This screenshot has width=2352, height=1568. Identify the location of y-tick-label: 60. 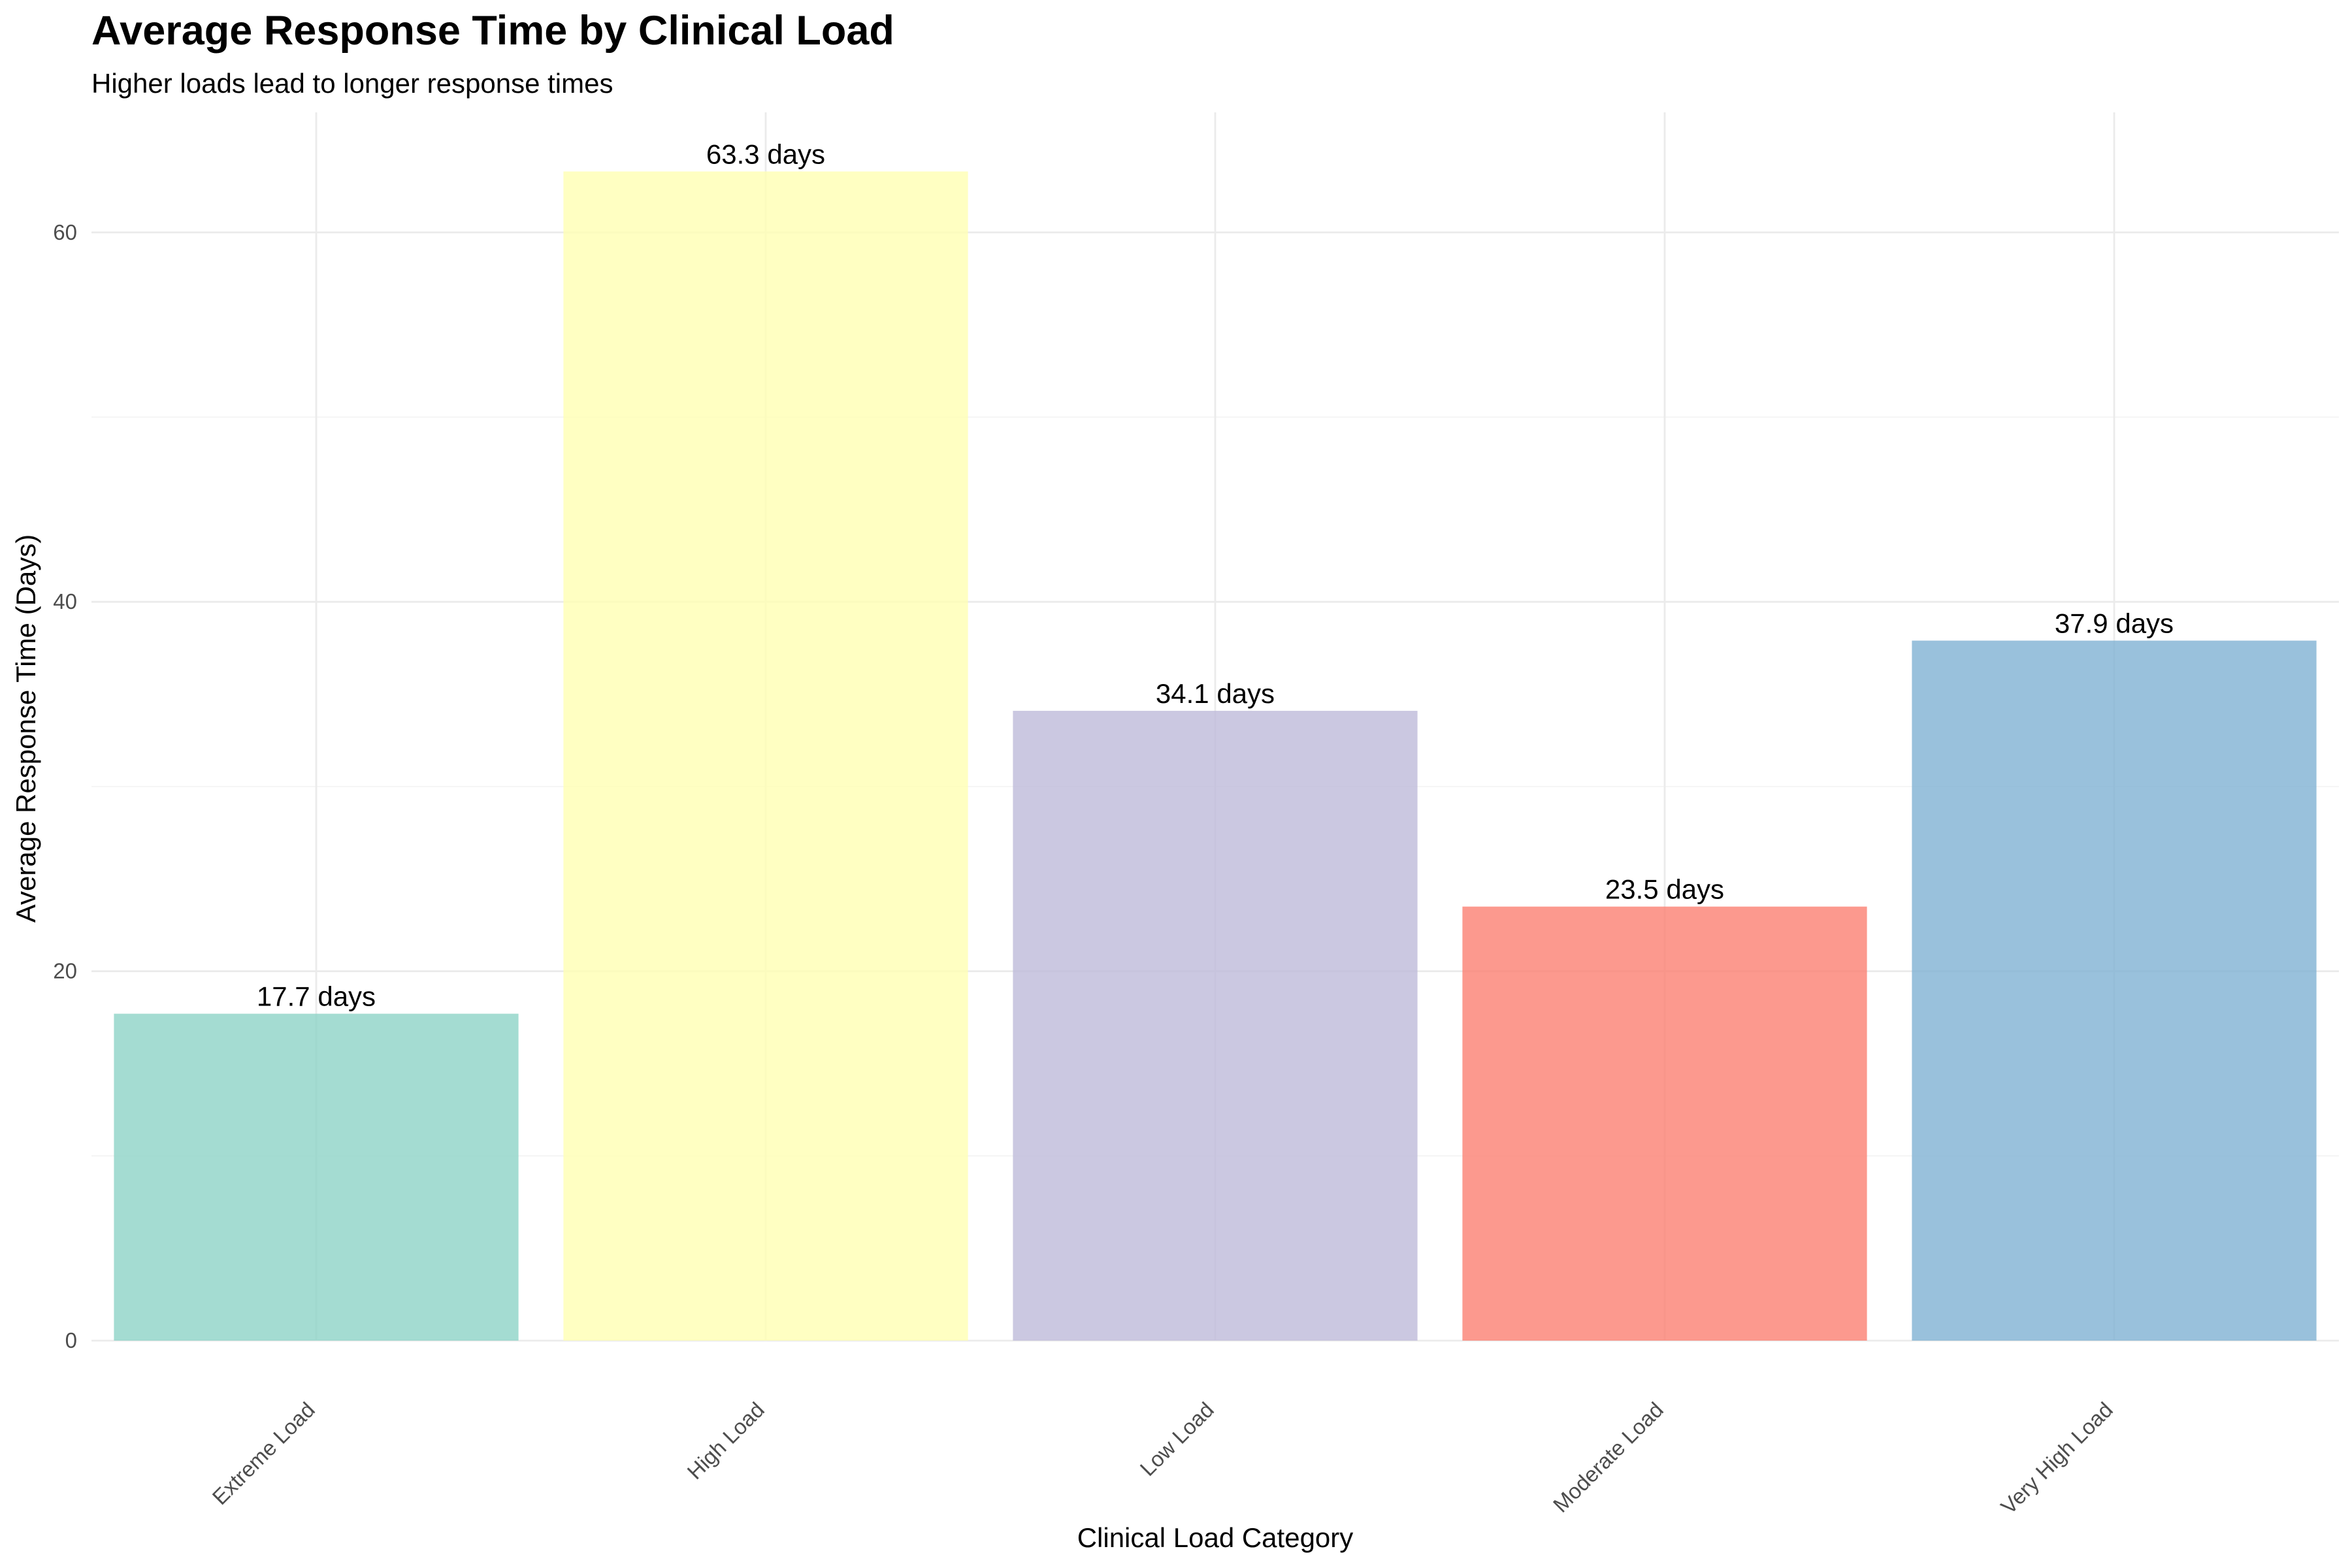
(65, 232).